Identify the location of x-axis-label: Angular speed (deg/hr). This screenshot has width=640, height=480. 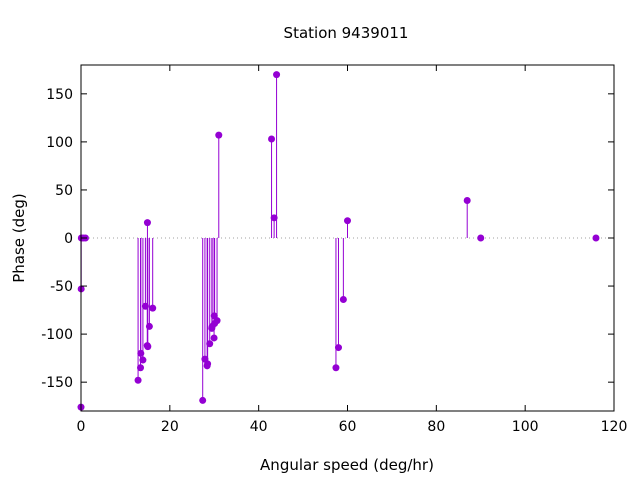
(347, 465).